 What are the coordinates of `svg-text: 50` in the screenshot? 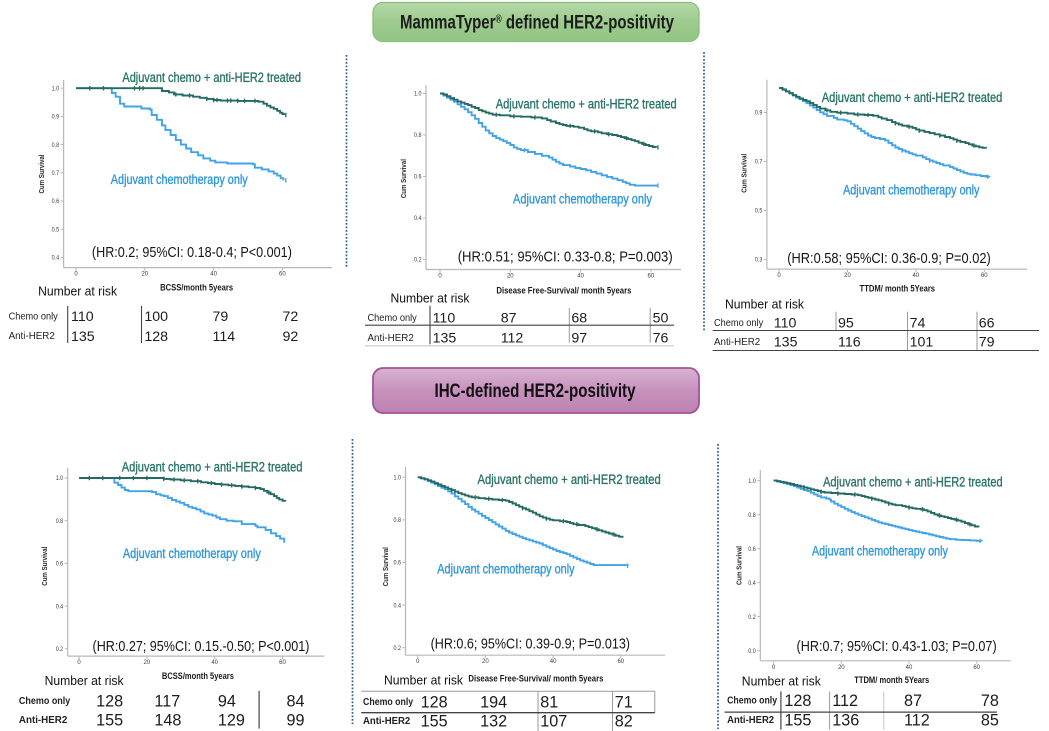 It's located at (661, 319).